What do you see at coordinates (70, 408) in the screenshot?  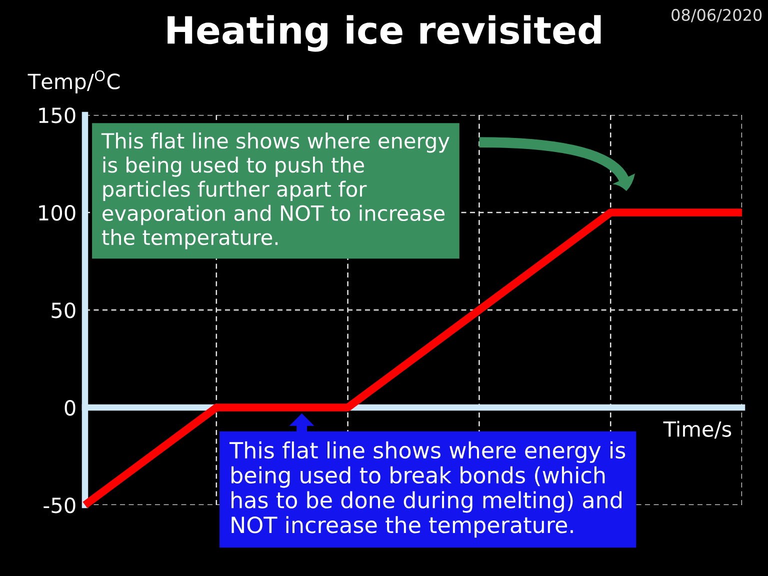 I see `y-tick-label: 0` at bounding box center [70, 408].